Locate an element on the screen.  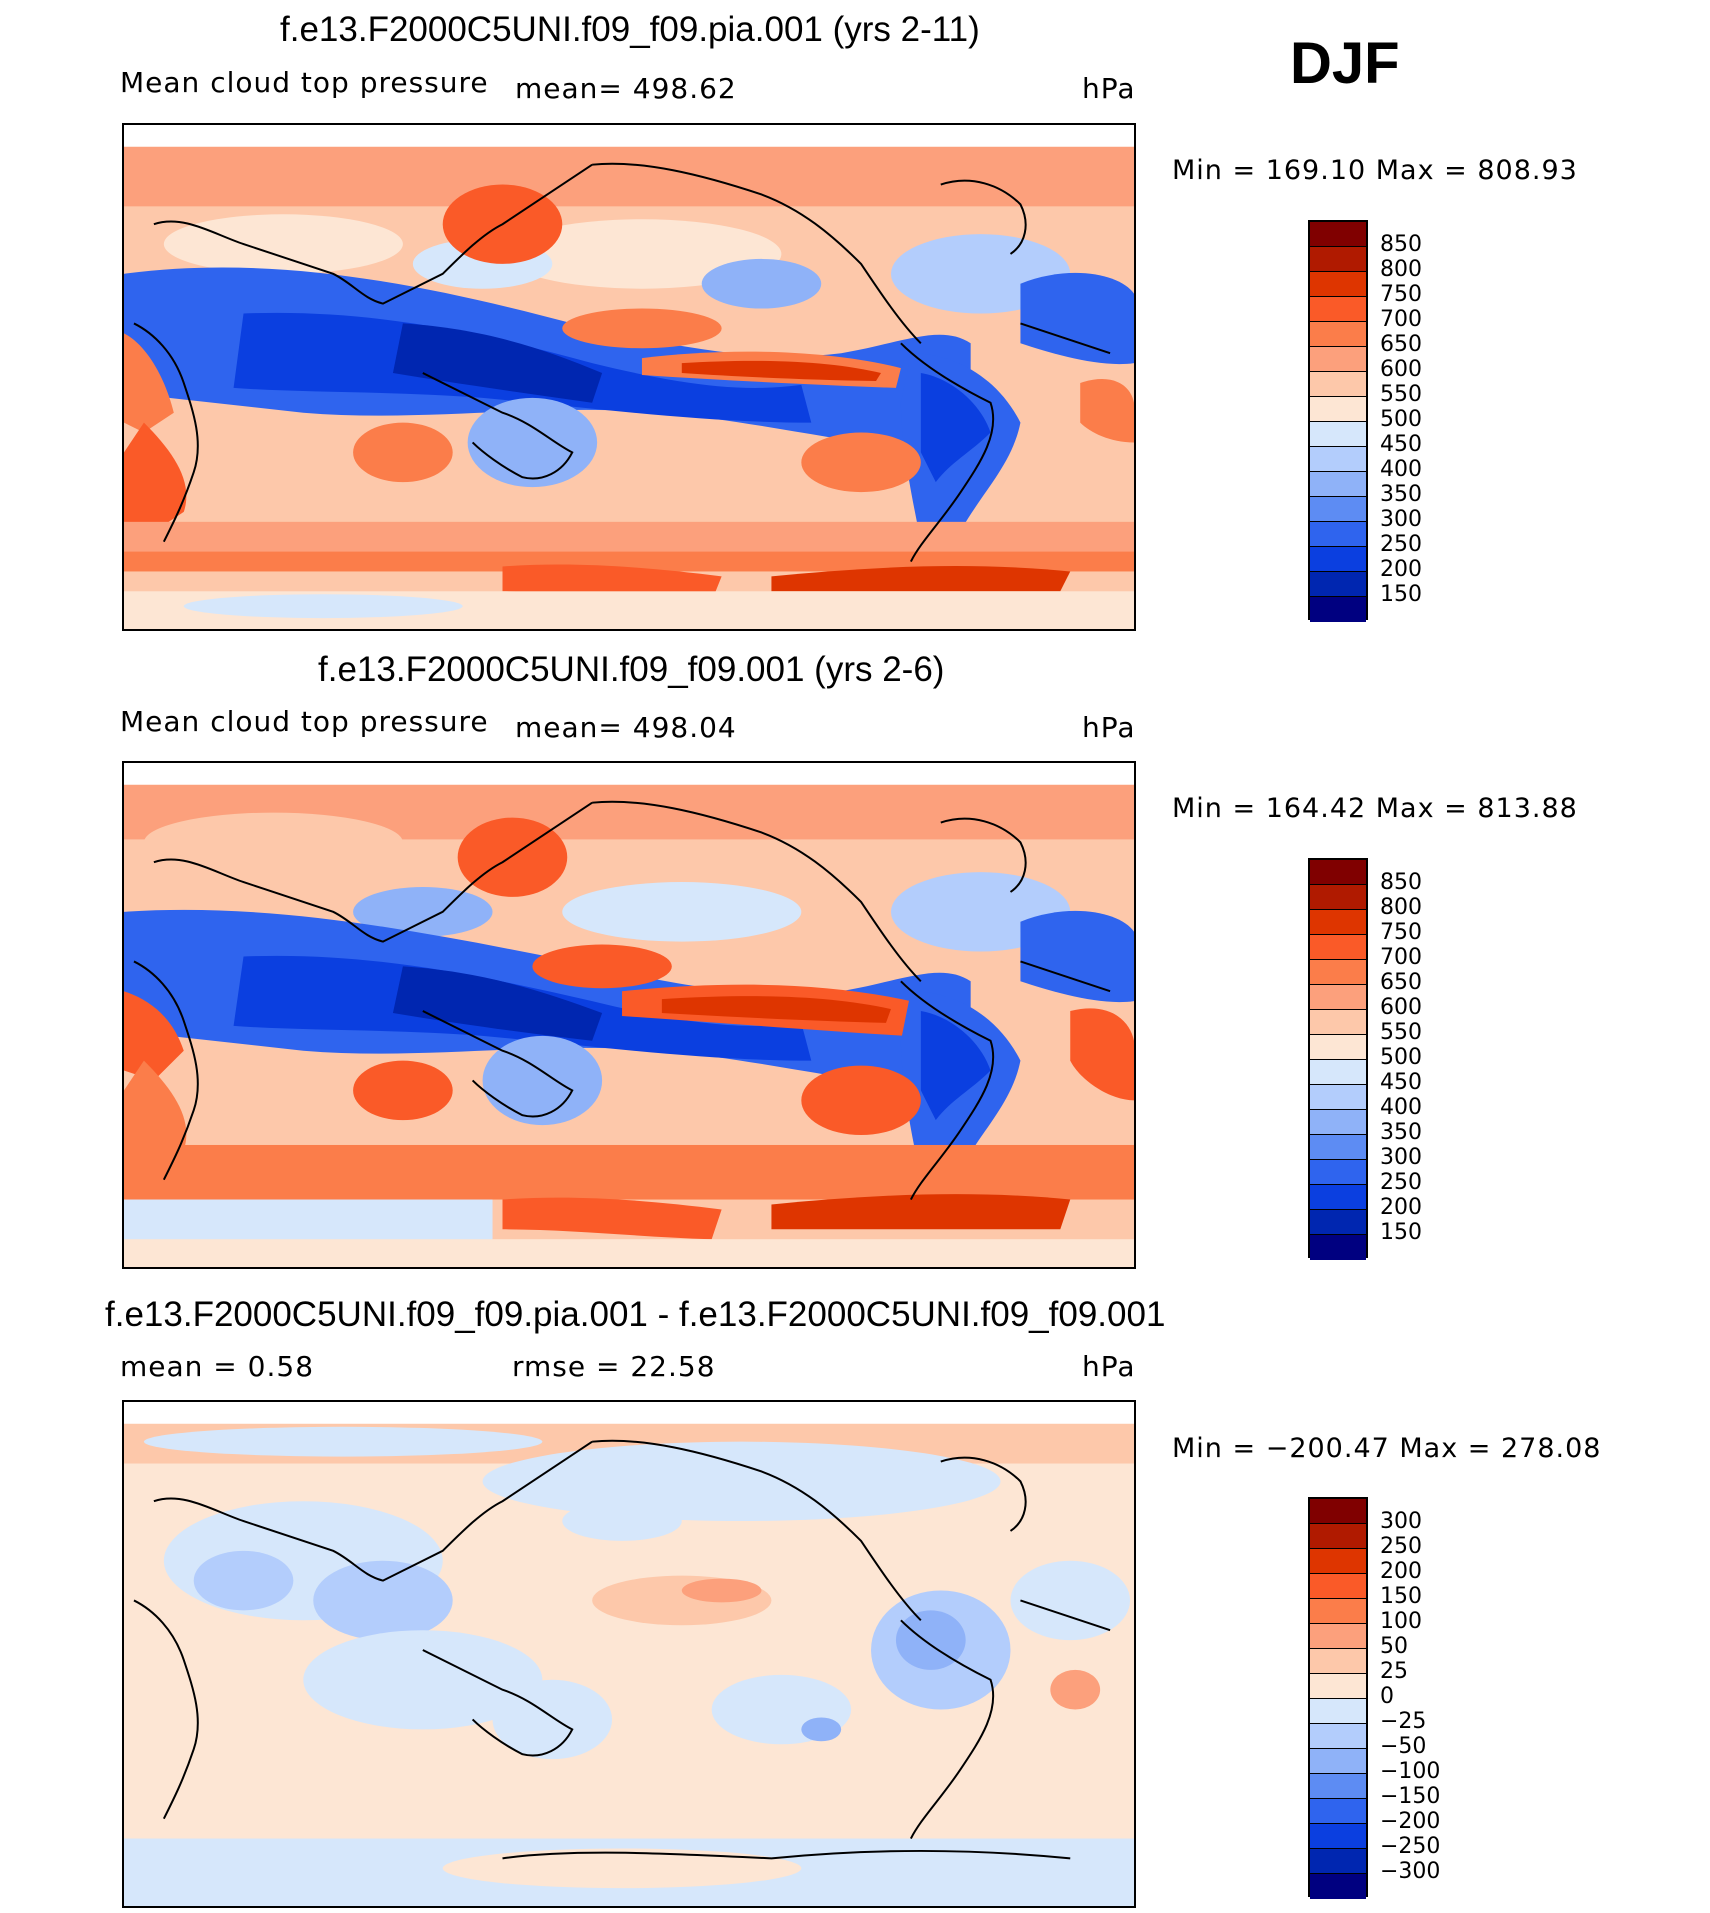
panel3-colorbar-tick: 0 is located at coordinates (1387, 1696).